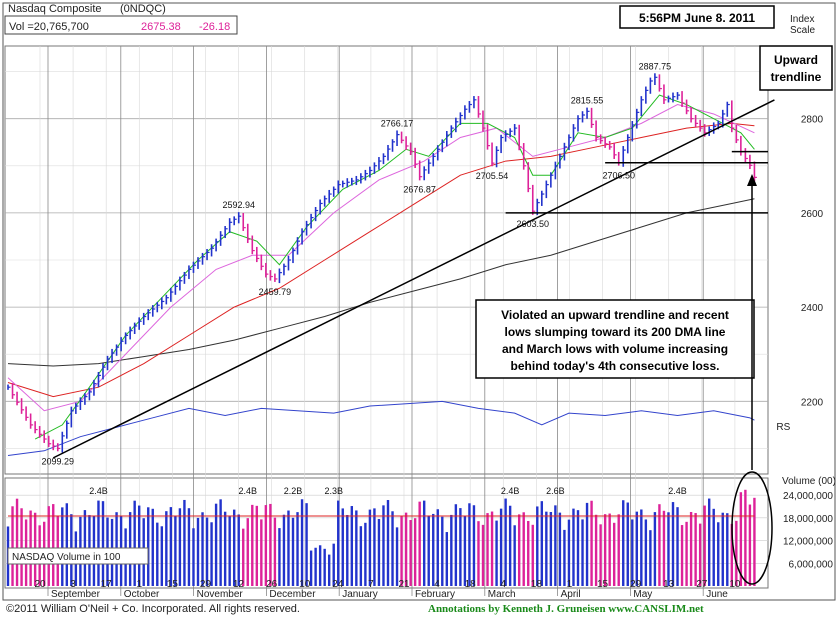  I want to click on x-tick-label: 24, so click(338, 584).